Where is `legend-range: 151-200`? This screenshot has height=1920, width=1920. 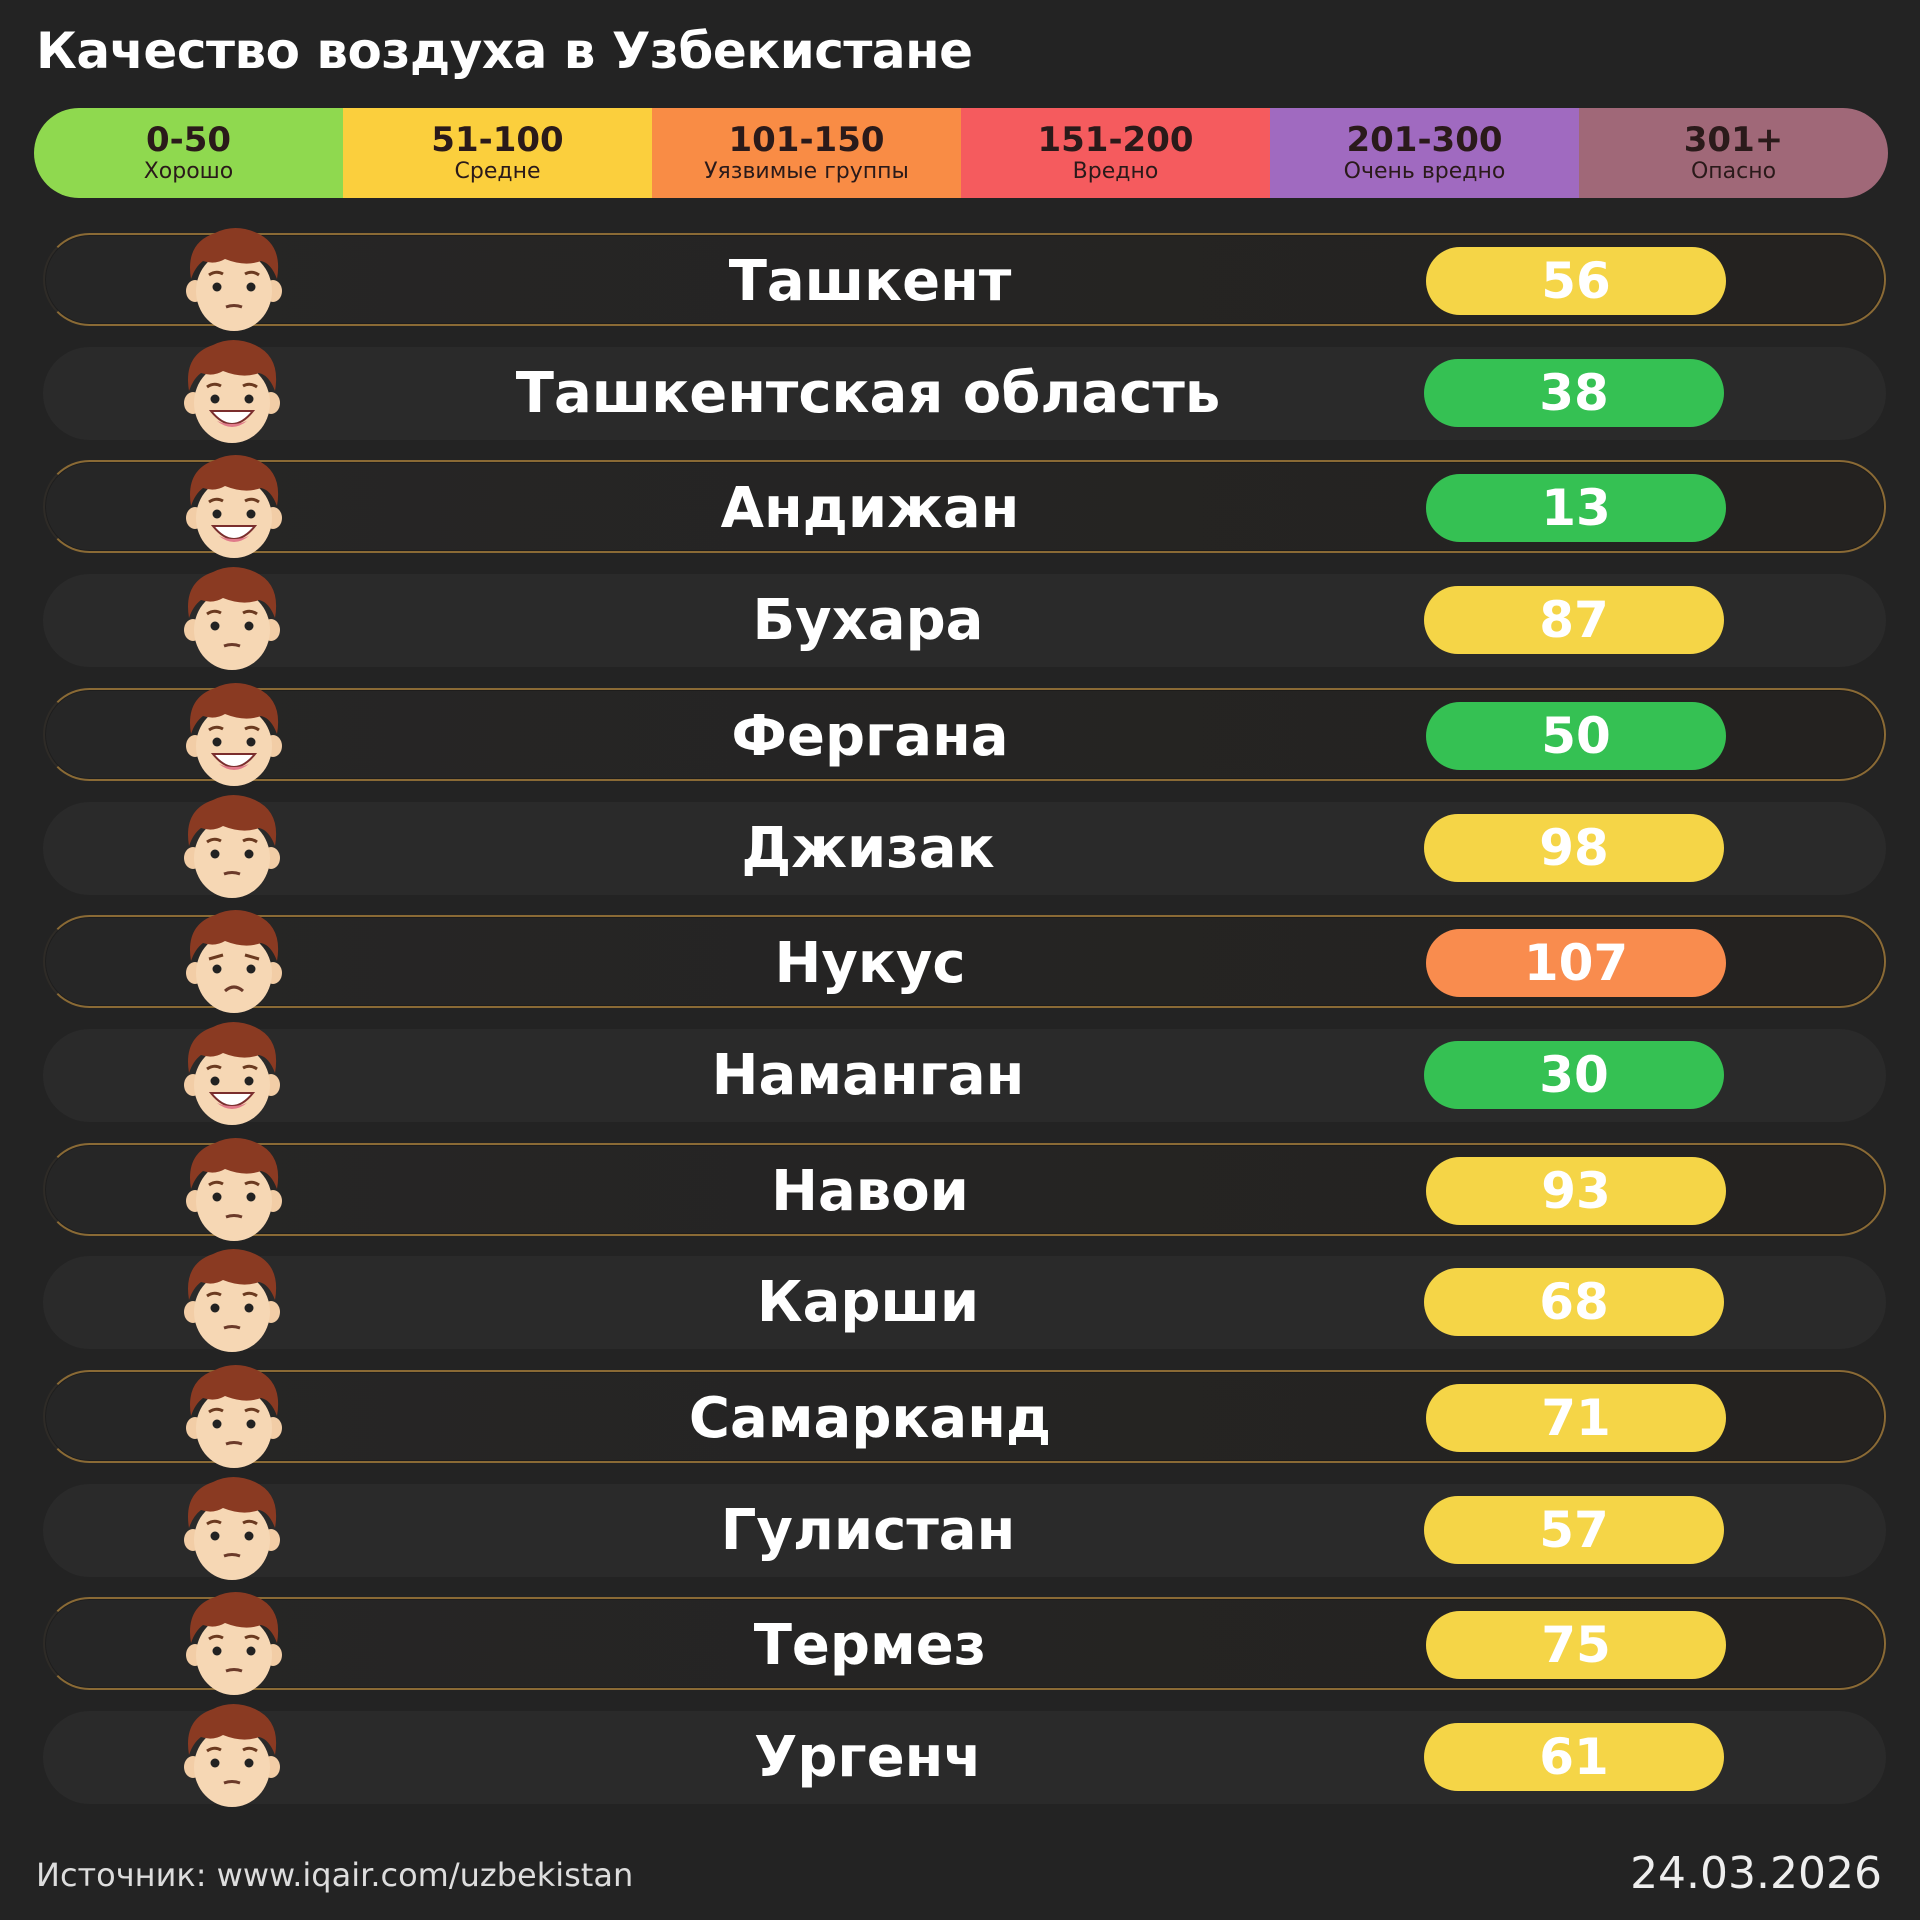
legend-range: 151-200 is located at coordinates (1115, 140).